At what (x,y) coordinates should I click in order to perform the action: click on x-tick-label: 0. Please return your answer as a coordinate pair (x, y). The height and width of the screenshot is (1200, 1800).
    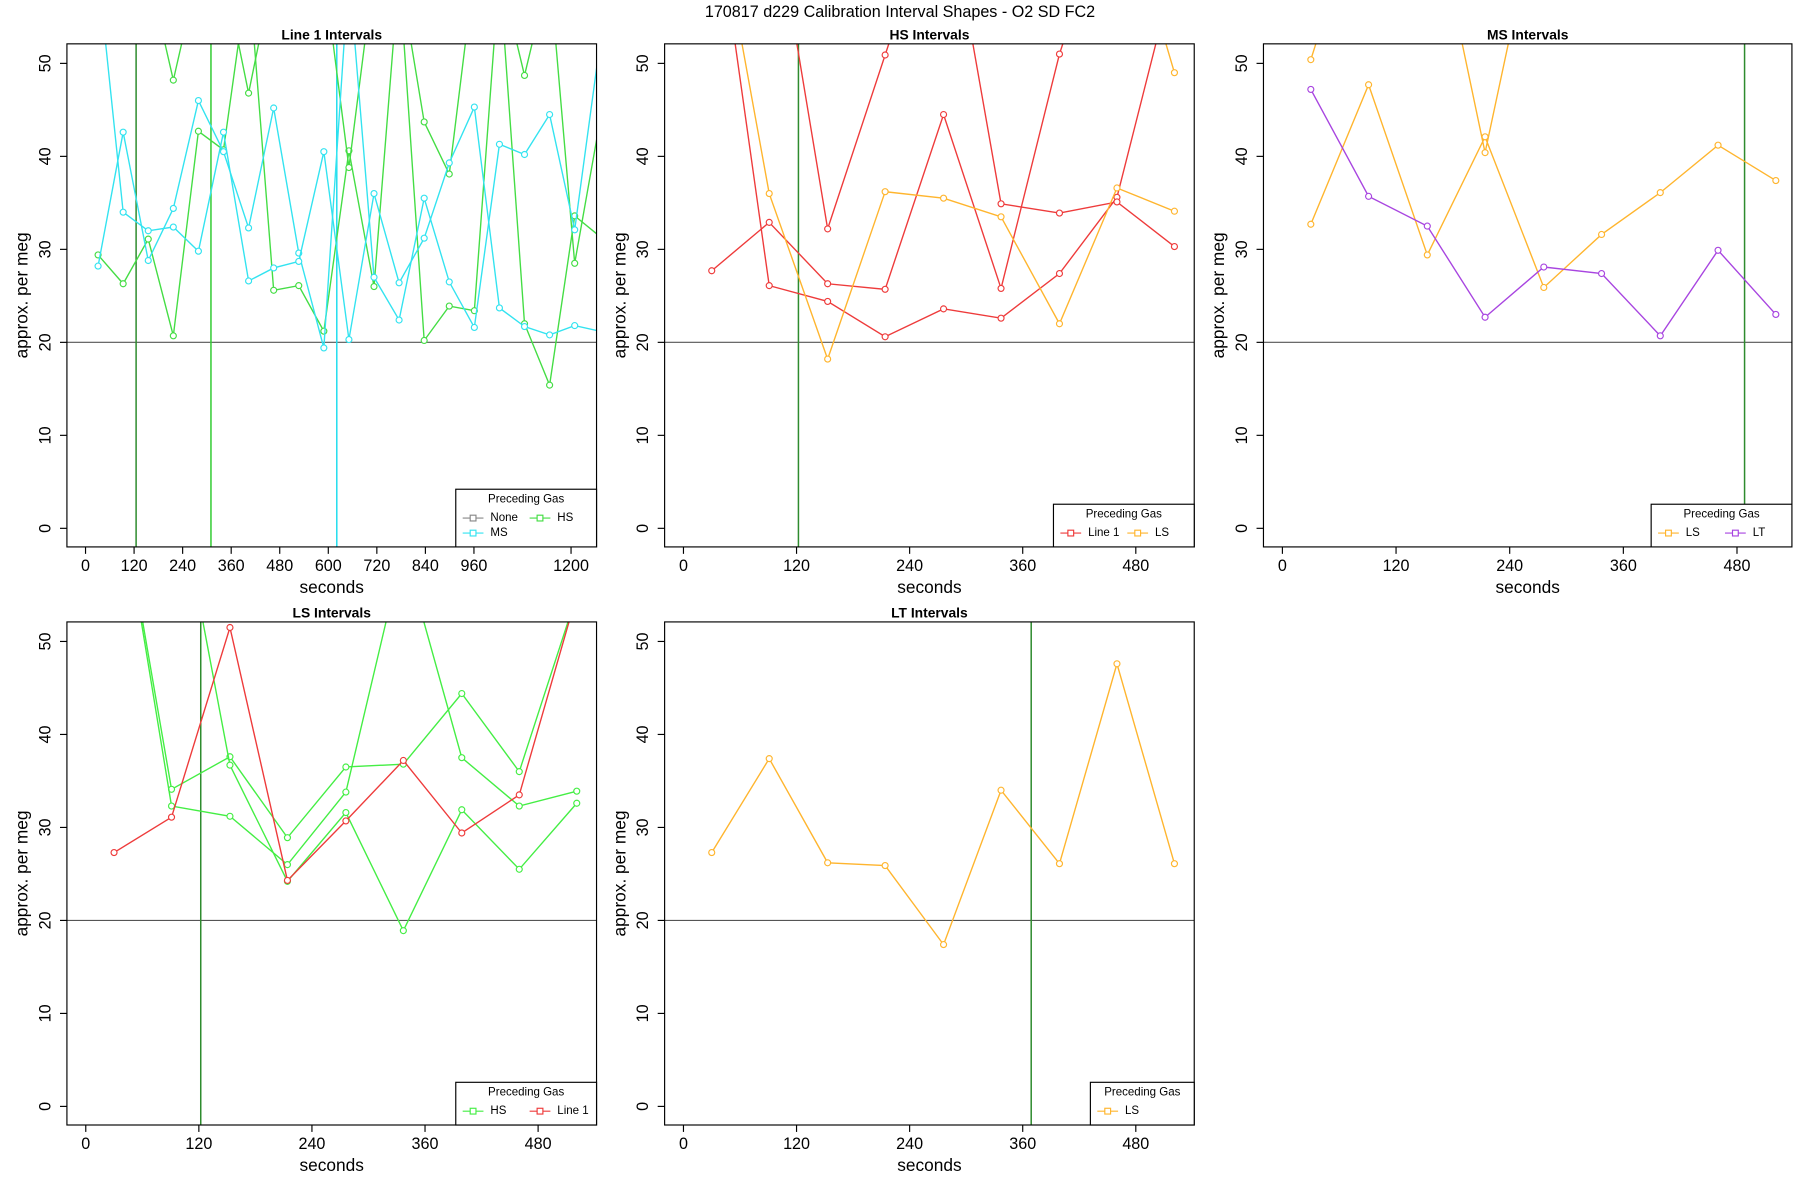
    Looking at the image, I should click on (683, 566).